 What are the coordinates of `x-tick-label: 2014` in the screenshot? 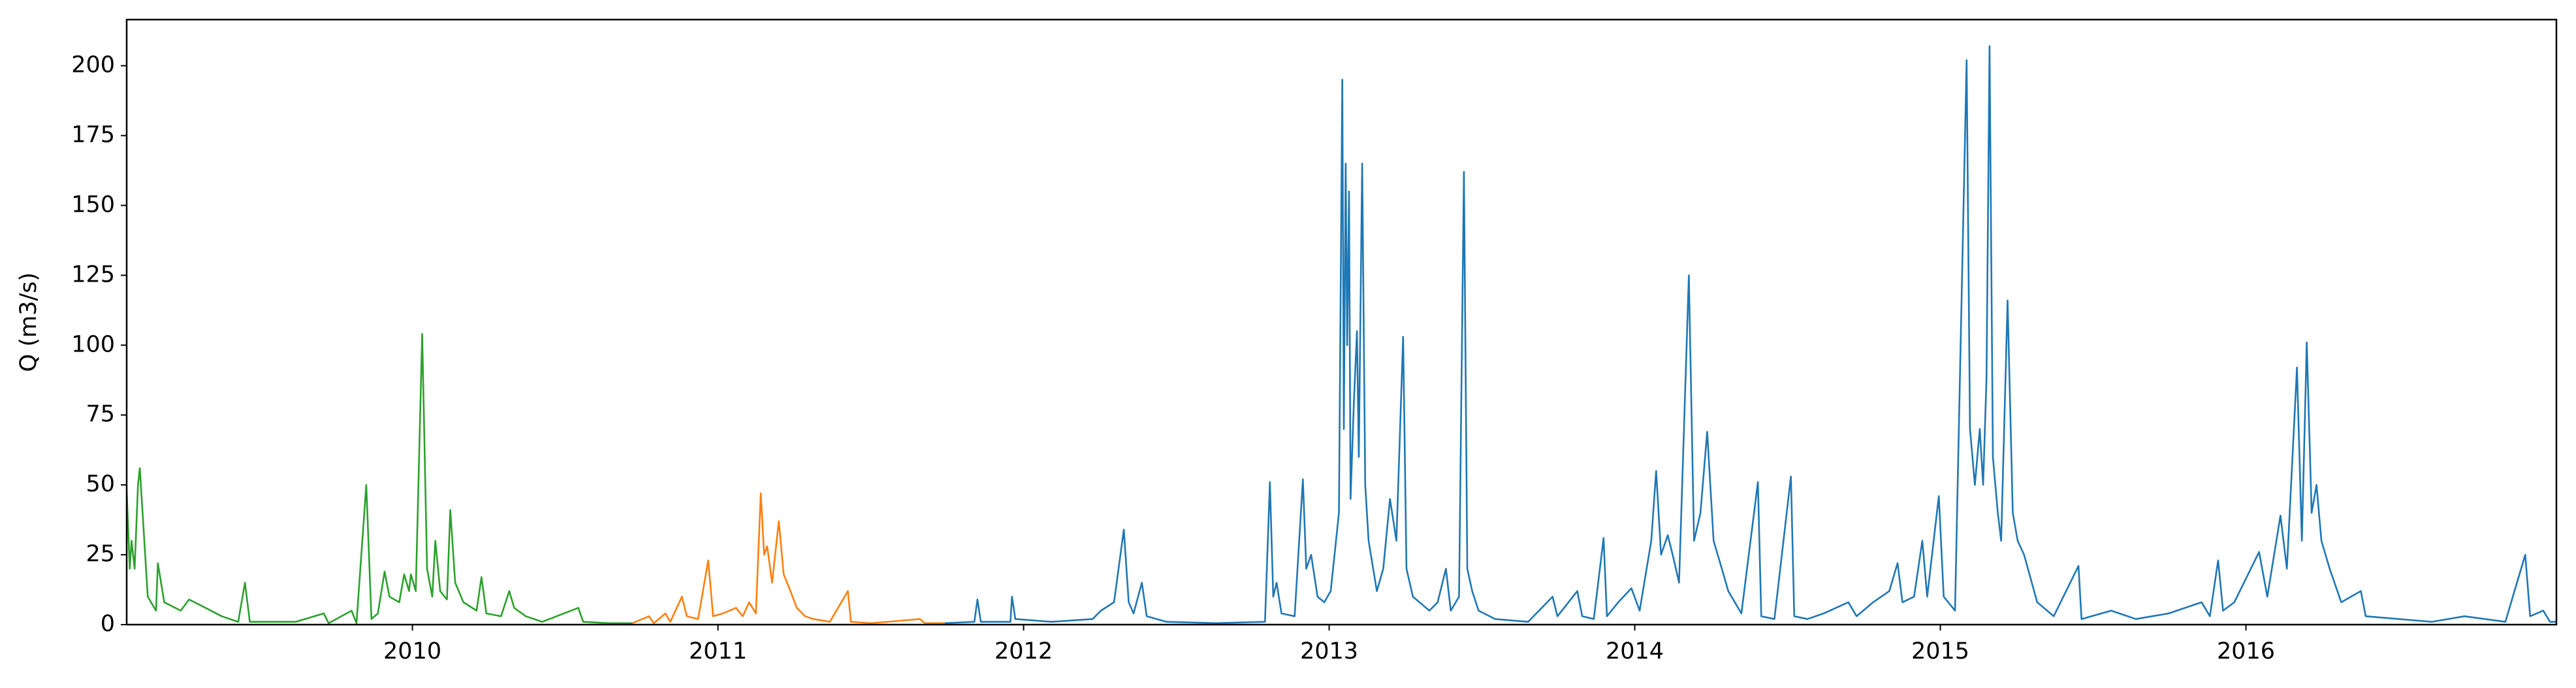 It's located at (1635, 651).